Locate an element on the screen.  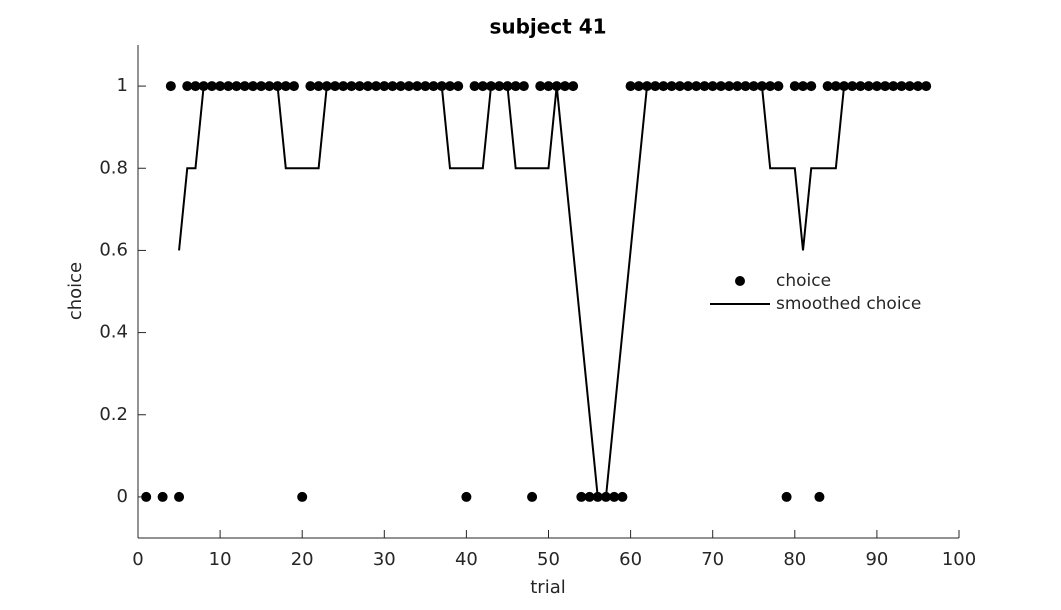
x-tick-label: 20 is located at coordinates (302, 559).